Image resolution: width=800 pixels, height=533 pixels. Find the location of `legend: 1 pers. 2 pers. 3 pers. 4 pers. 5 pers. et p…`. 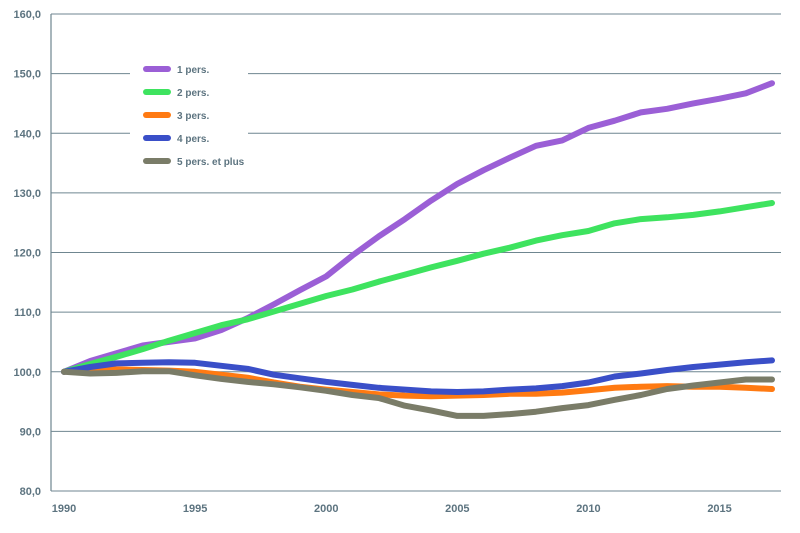

legend: 1 pers. 2 pers. 3 pers. 4 pers. 5 pers. et p… is located at coordinates (189, 115).